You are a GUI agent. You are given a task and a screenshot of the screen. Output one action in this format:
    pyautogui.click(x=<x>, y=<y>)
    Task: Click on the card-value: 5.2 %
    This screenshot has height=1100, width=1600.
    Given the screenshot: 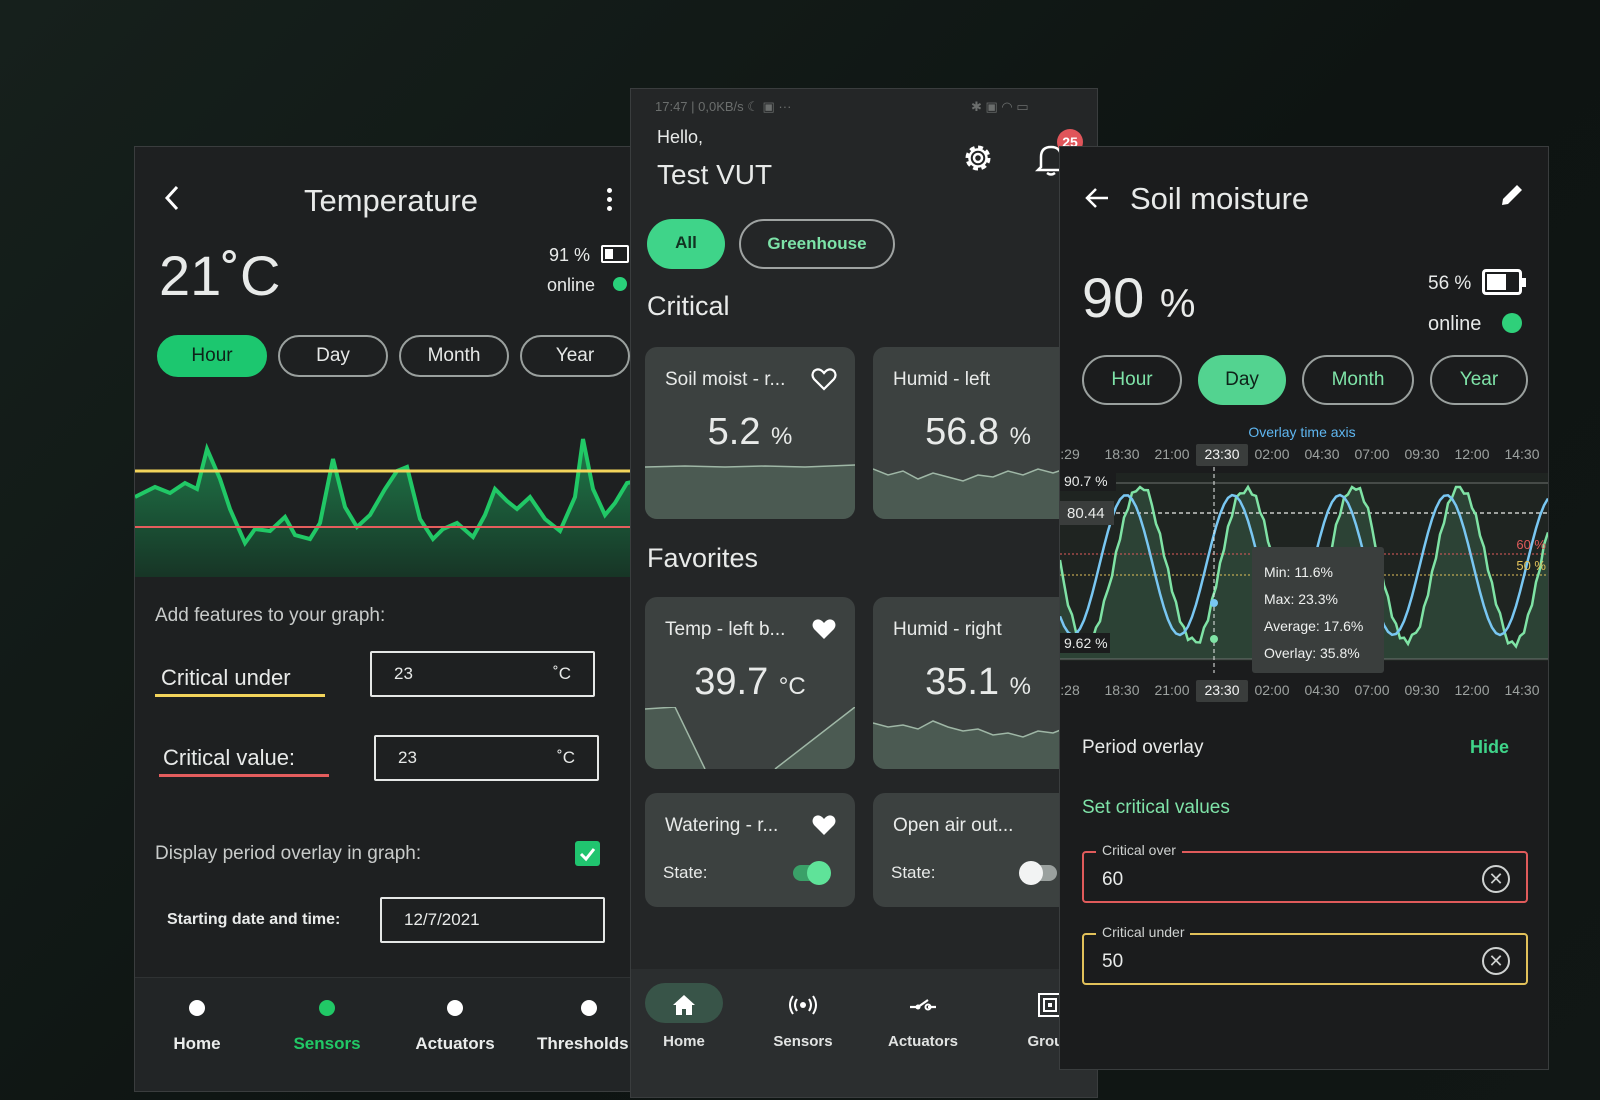 What is the action you would take?
    pyautogui.click(x=750, y=432)
    